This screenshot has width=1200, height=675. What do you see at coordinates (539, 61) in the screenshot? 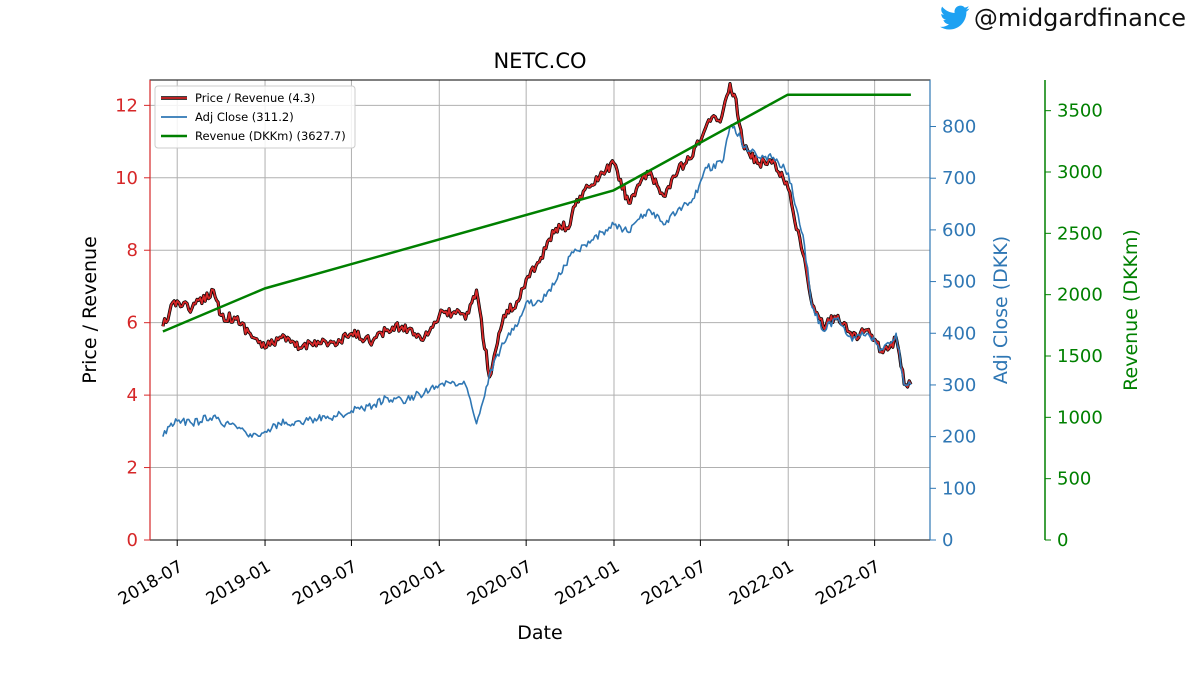
I see `chart-title: NETC.CO` at bounding box center [539, 61].